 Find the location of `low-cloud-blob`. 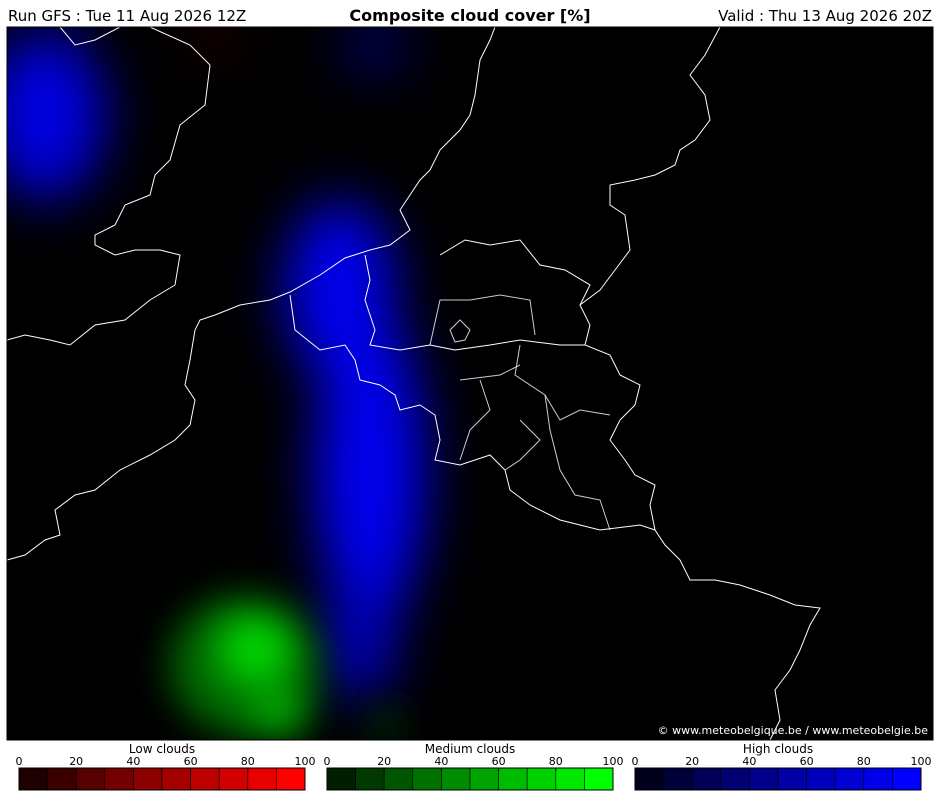

low-cloud-blob is located at coordinates (215, 38).